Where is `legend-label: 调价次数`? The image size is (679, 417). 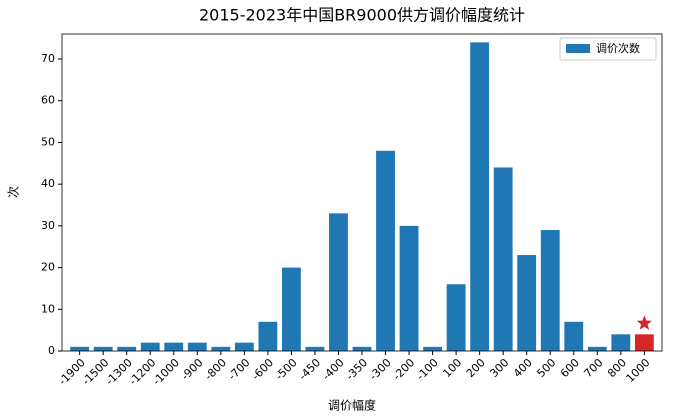 legend-label: 调价次数 is located at coordinates (618, 48).